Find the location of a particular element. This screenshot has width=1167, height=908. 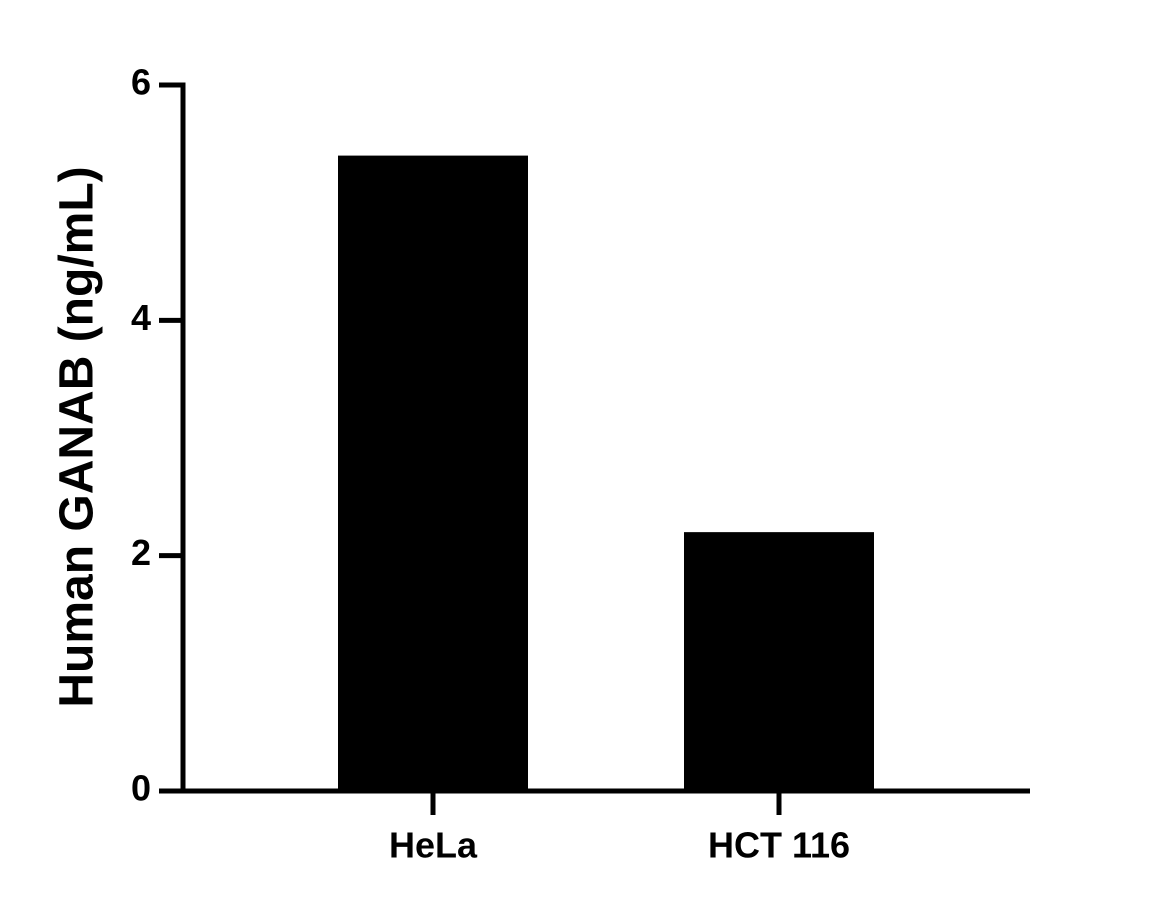

y-axis-label: Human GANAB (ng/mL) is located at coordinates (77, 436).